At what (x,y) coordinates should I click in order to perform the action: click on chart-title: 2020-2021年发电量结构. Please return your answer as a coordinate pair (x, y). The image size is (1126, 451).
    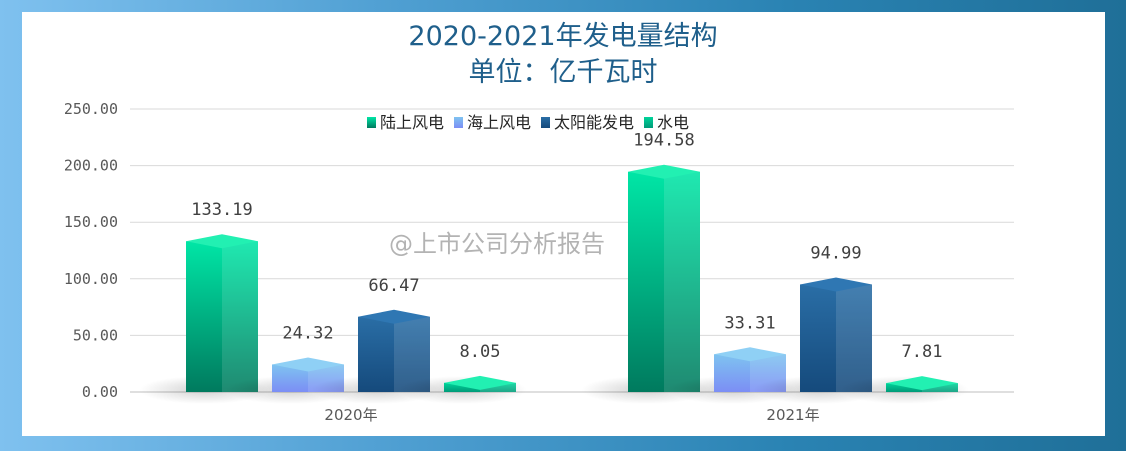
    Looking at the image, I should click on (562, 36).